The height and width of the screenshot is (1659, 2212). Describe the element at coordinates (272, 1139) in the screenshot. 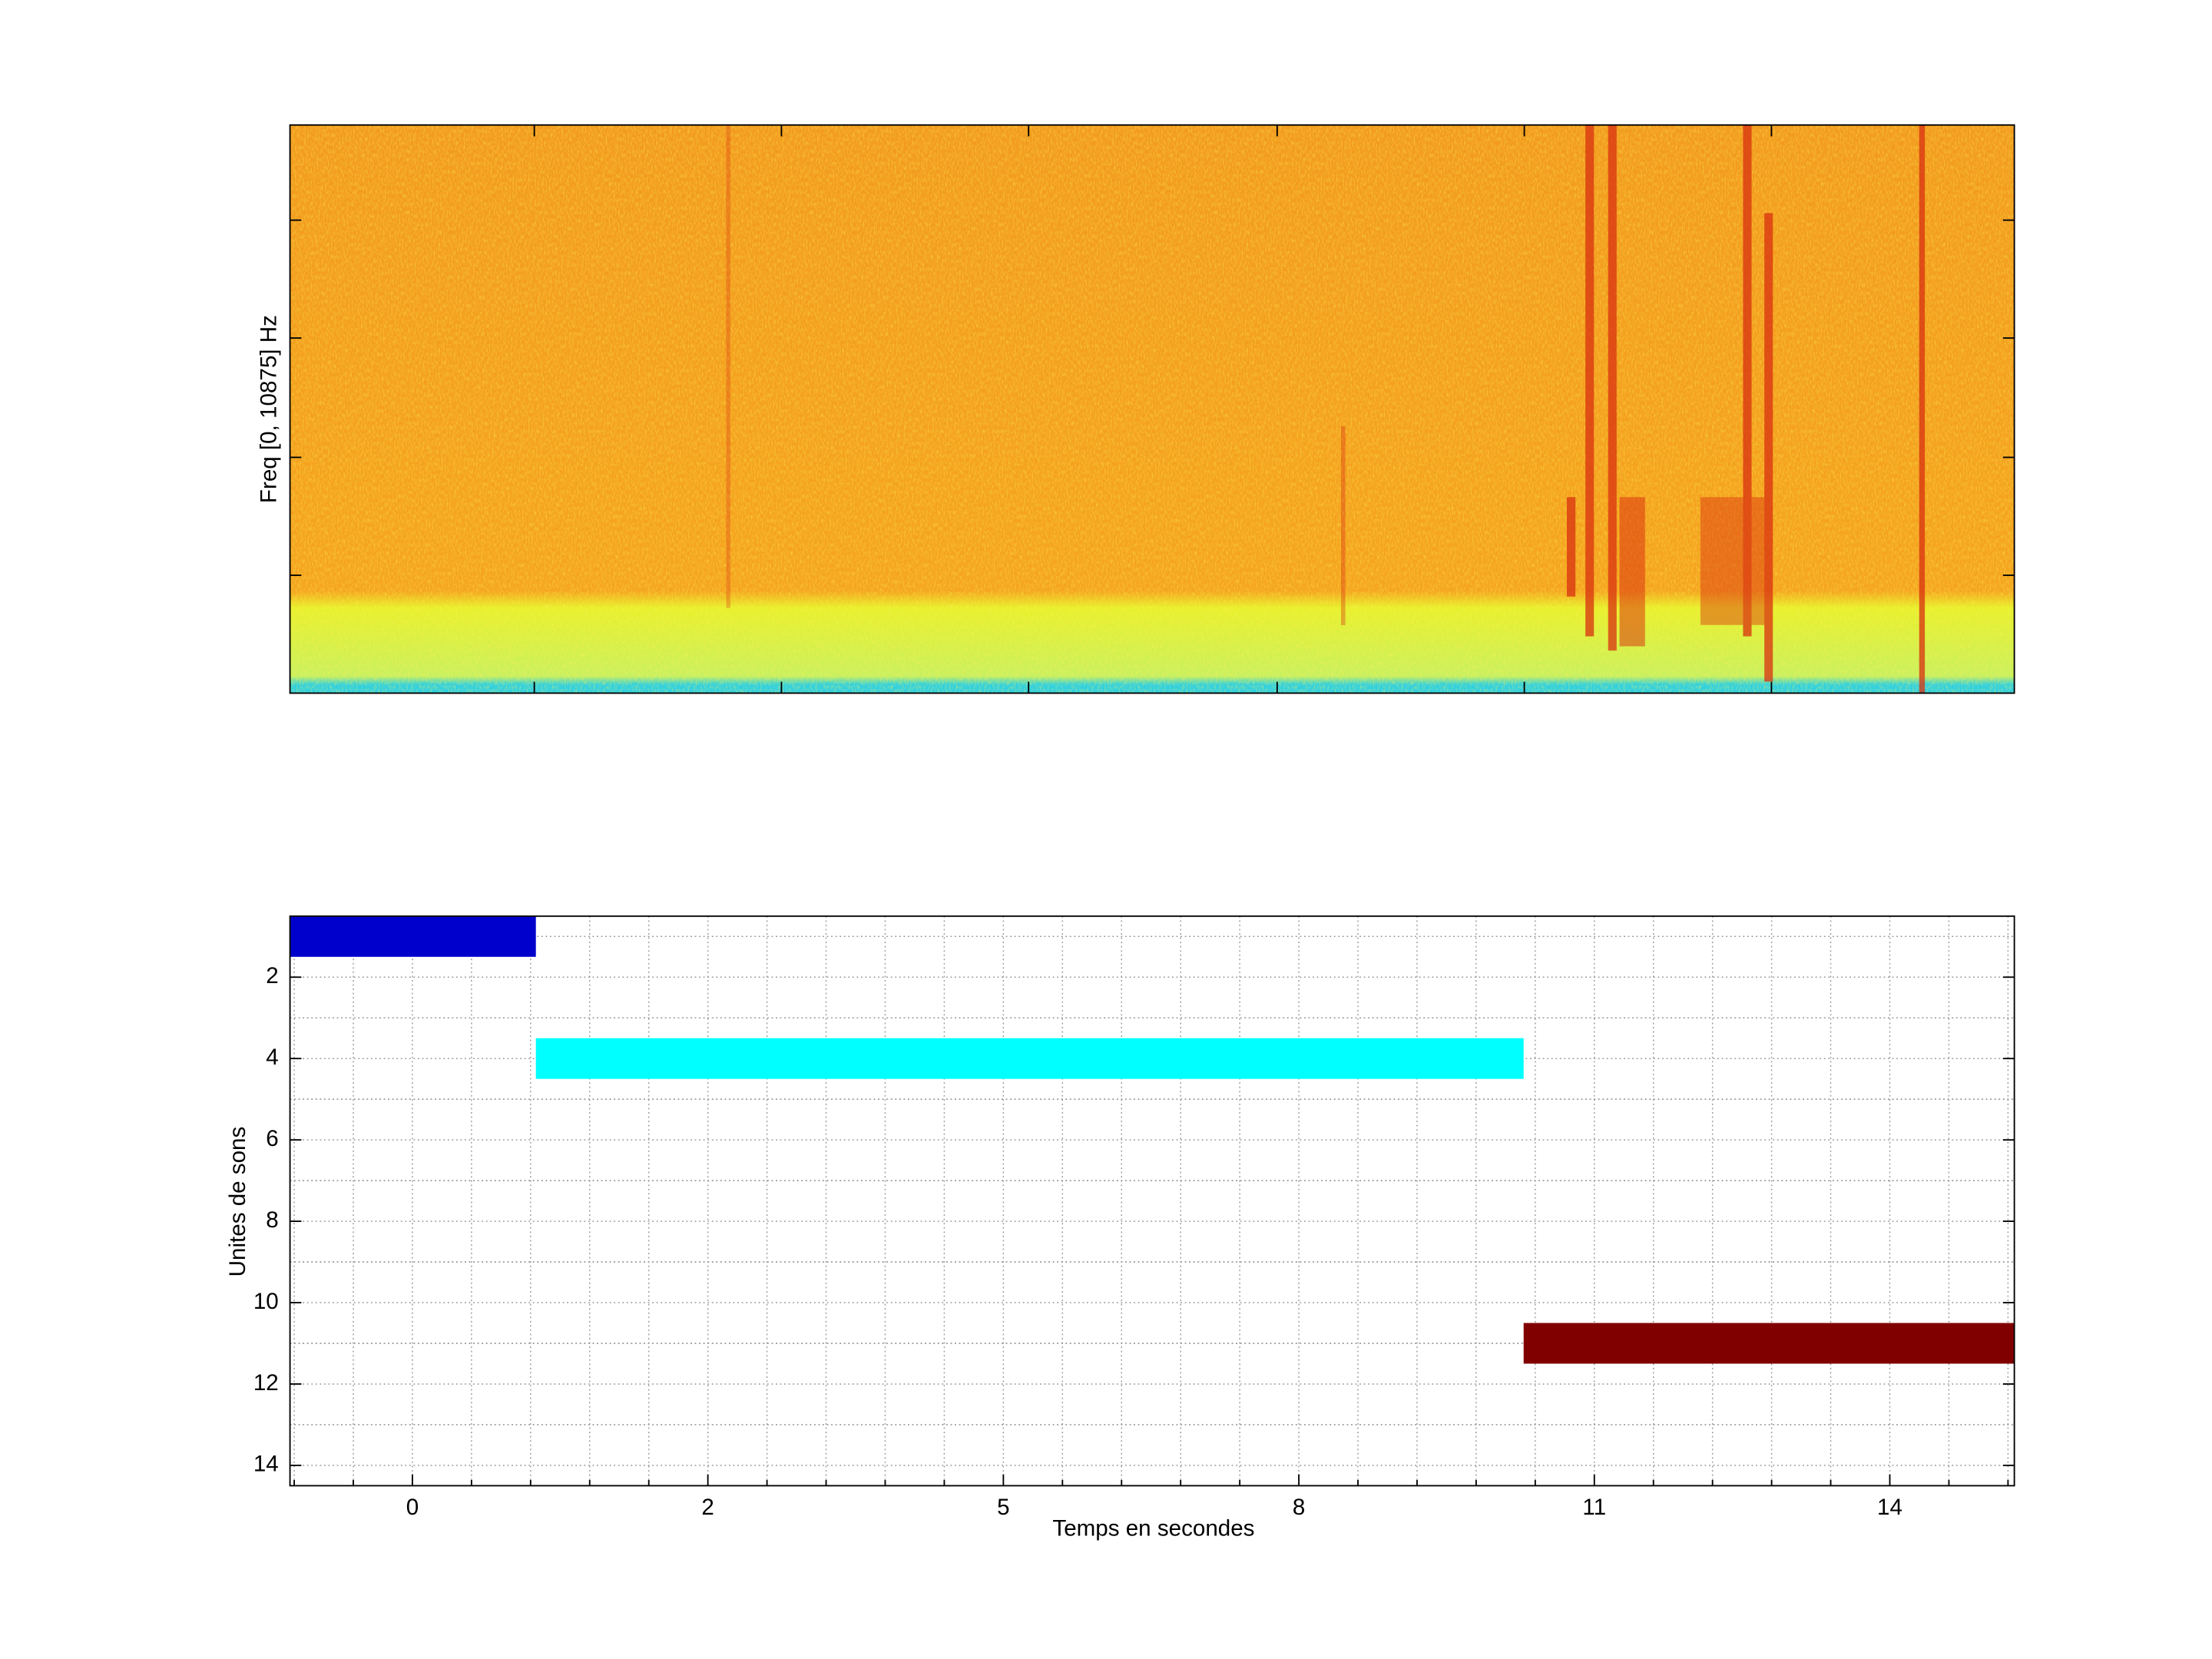

I see `y-tick-label: 6` at that location.